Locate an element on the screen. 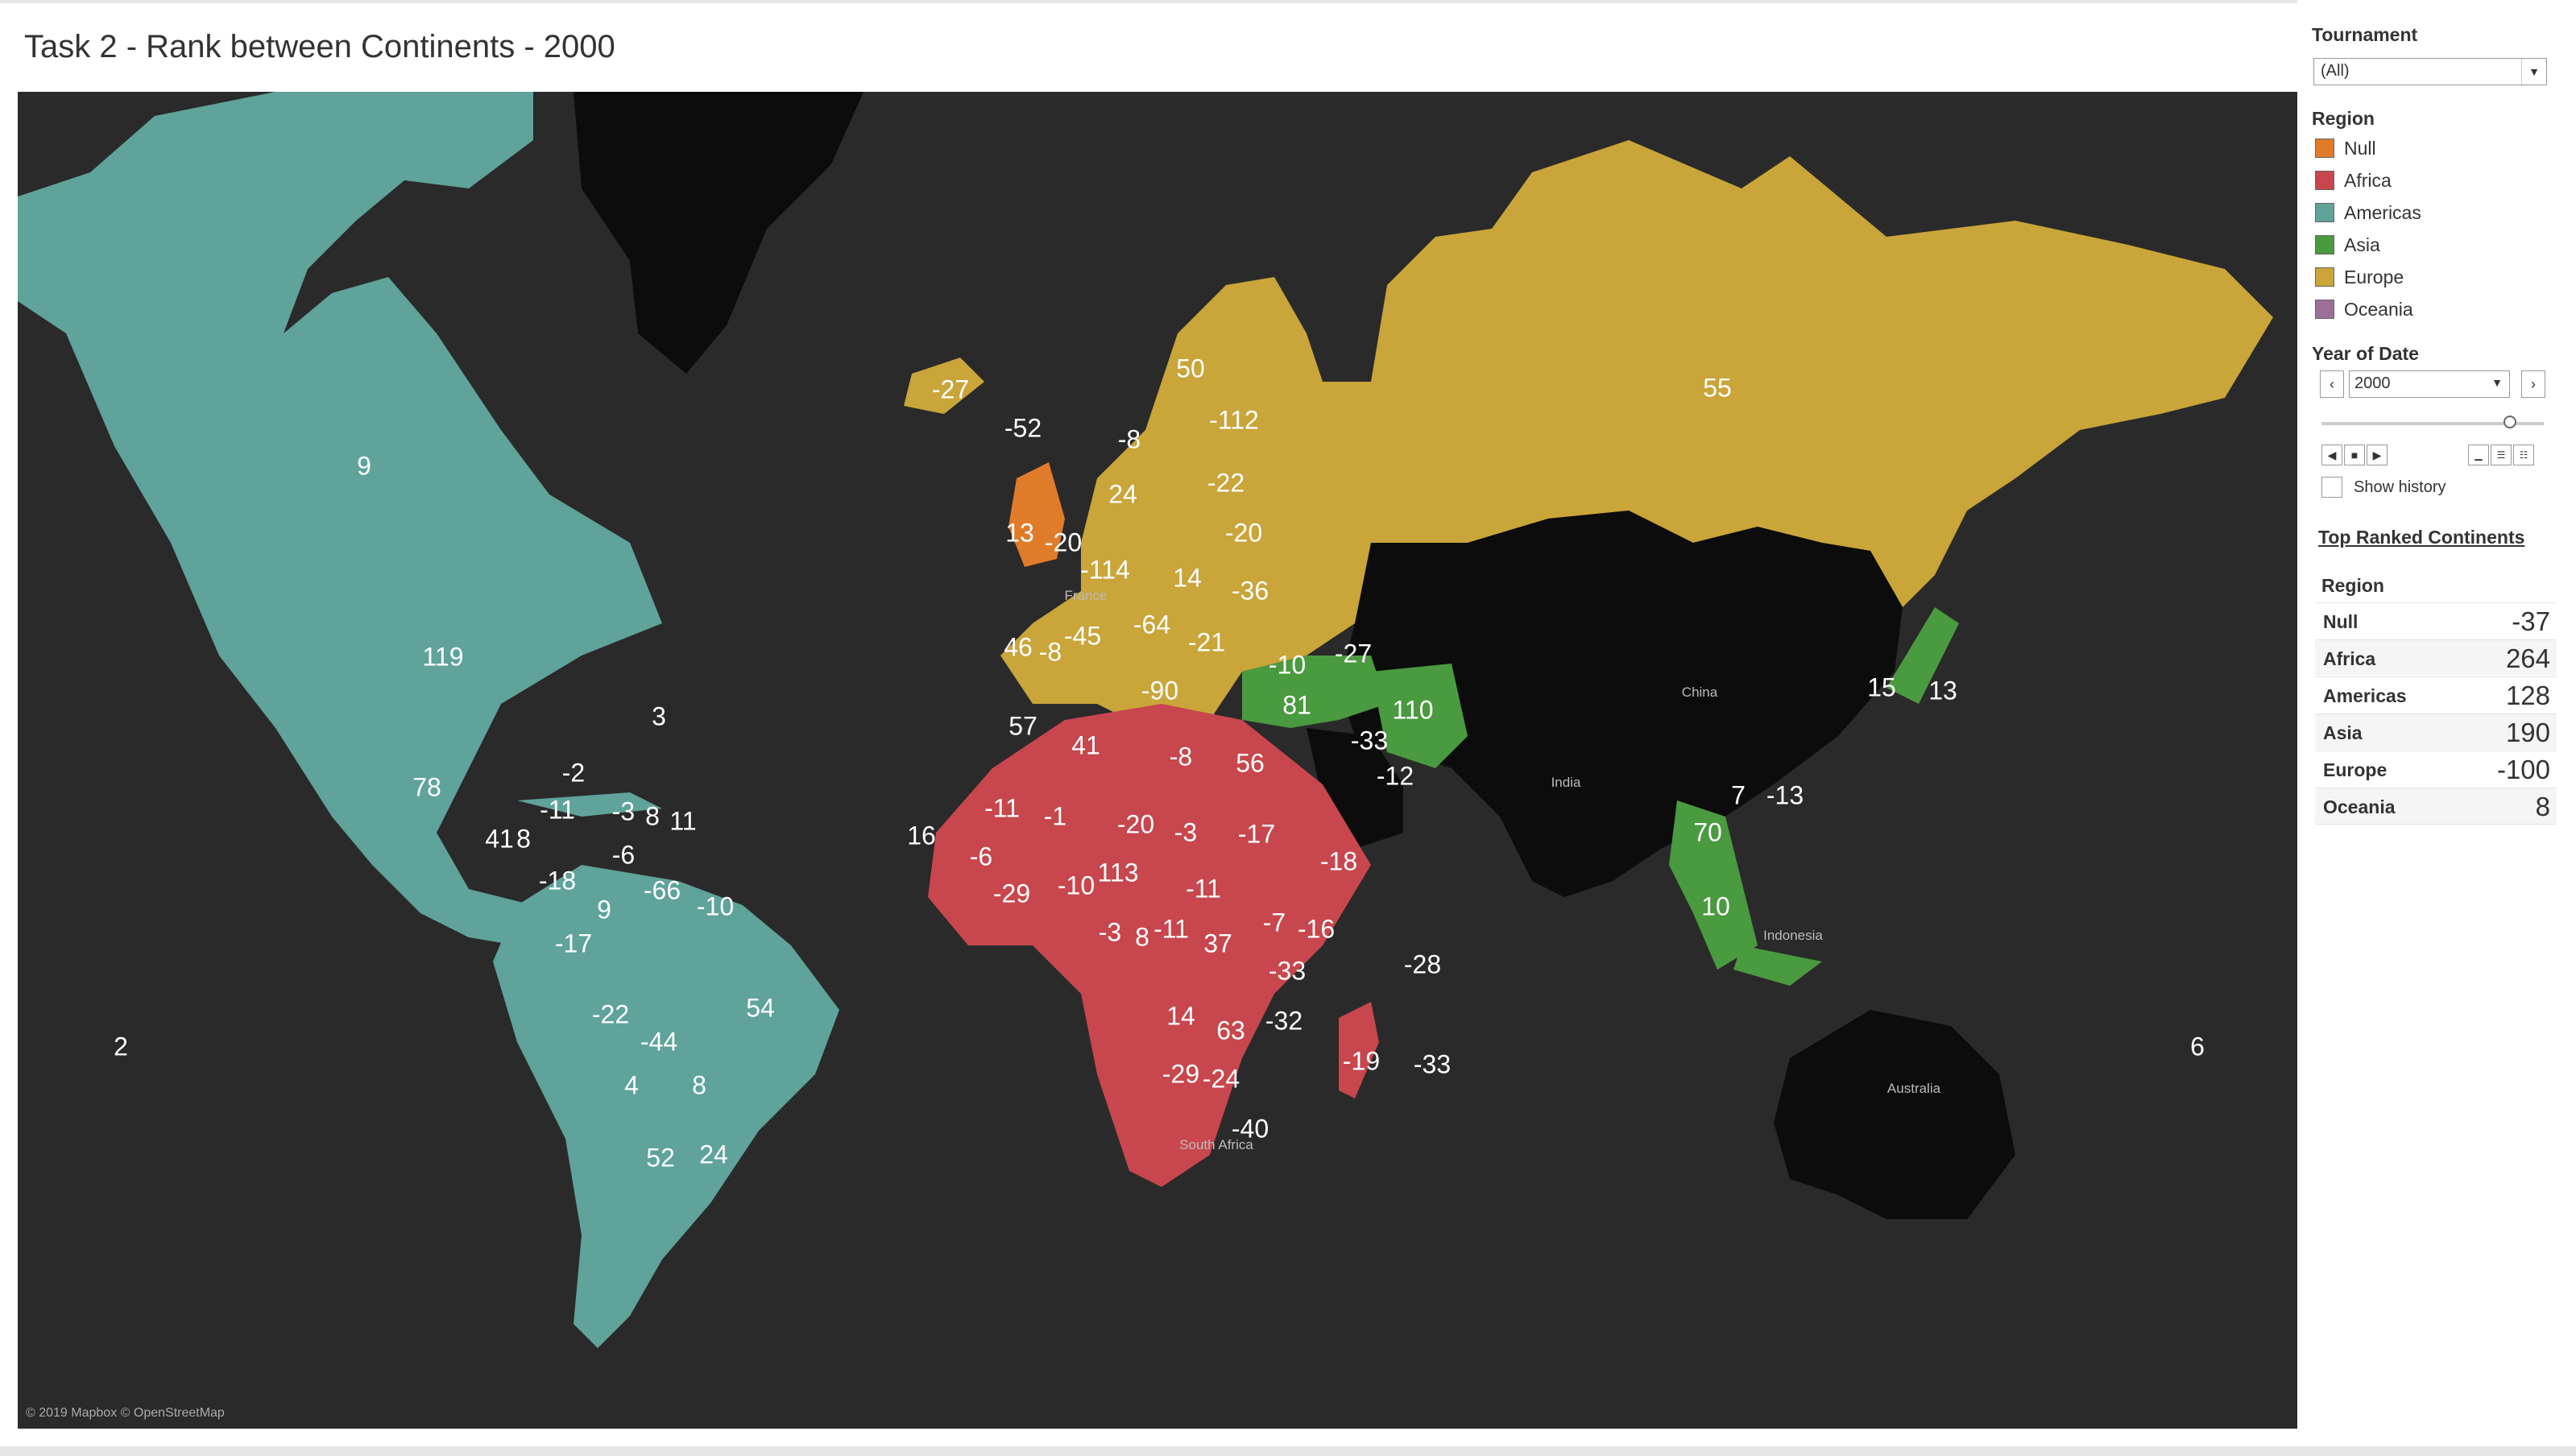  legend-item-africa: Africa is located at coordinates (2353, 181).